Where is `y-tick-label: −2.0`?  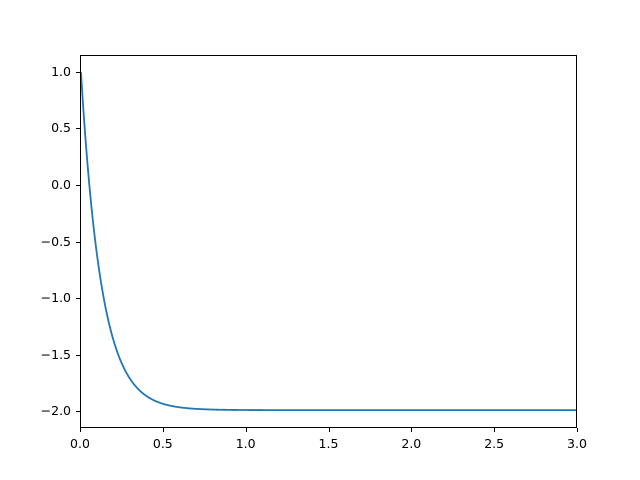 y-tick-label: −2.0 is located at coordinates (55, 410).